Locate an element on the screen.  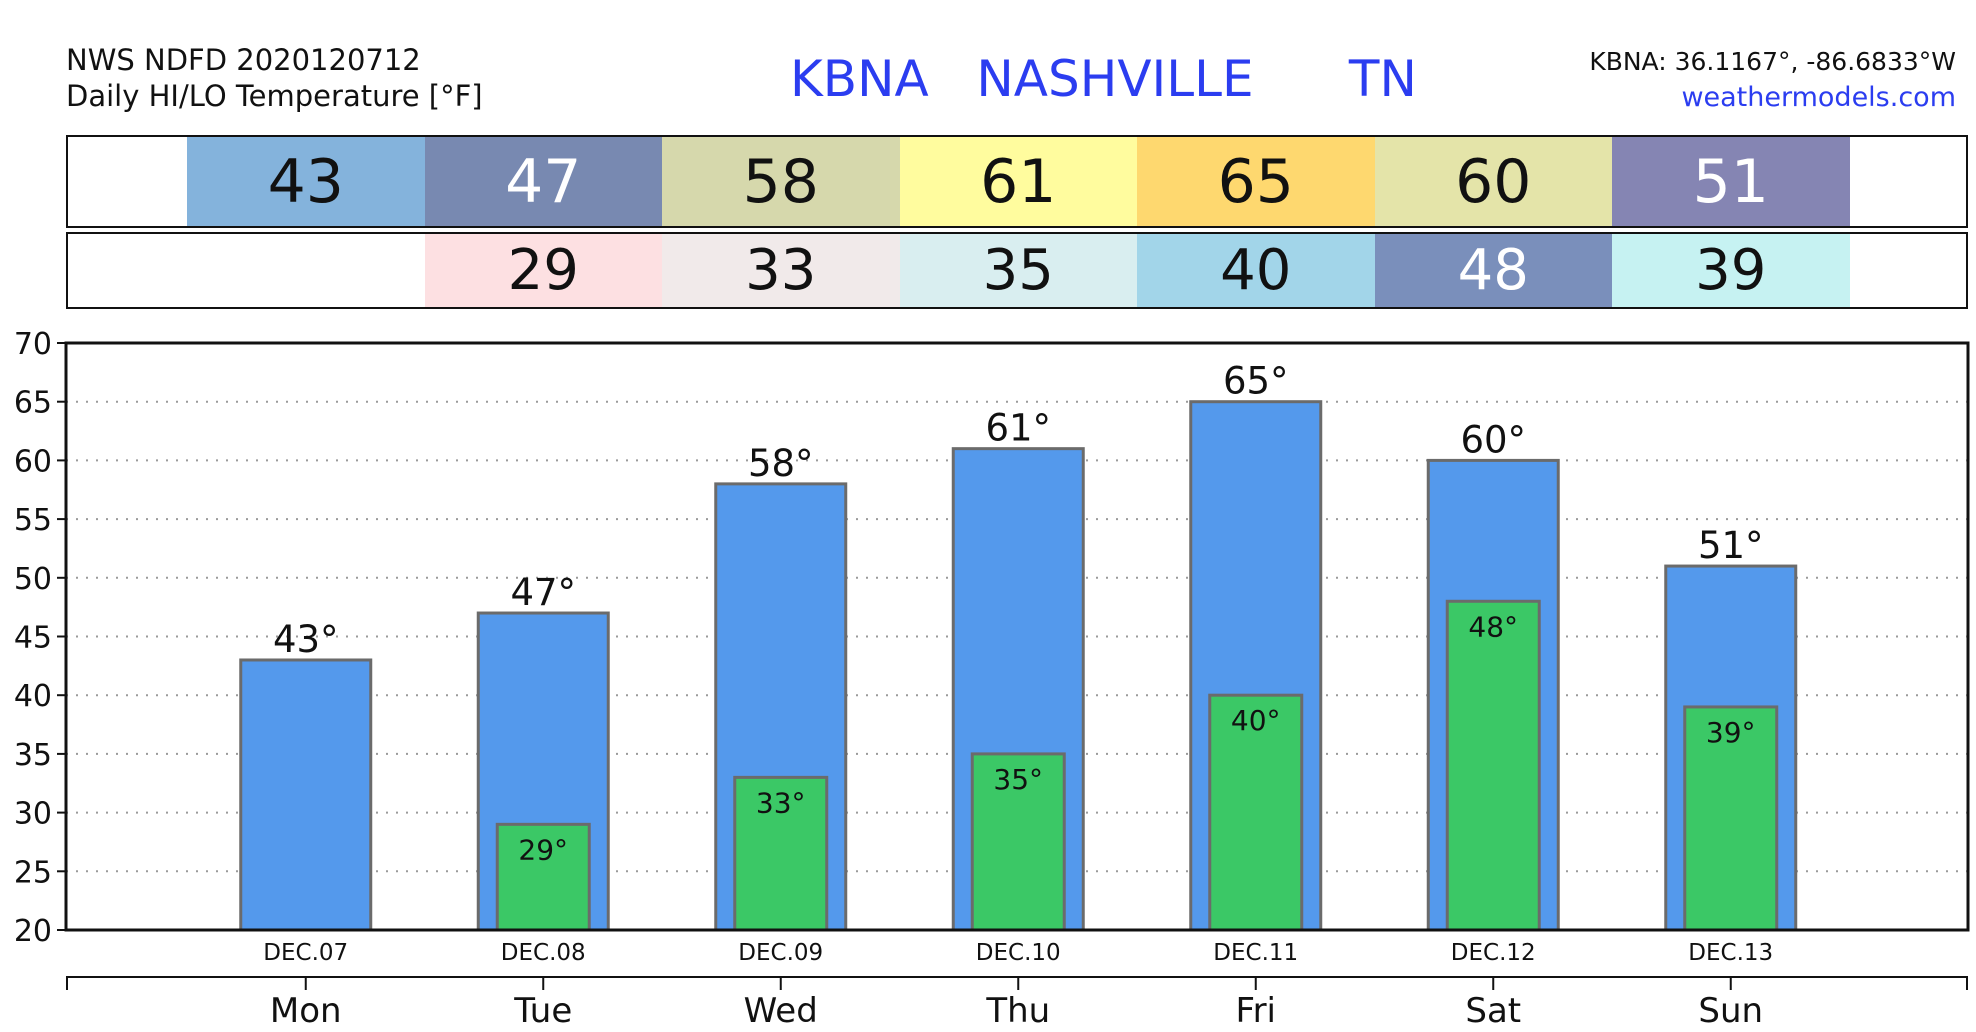
hi-bar-label: 47° is located at coordinates (543, 592).